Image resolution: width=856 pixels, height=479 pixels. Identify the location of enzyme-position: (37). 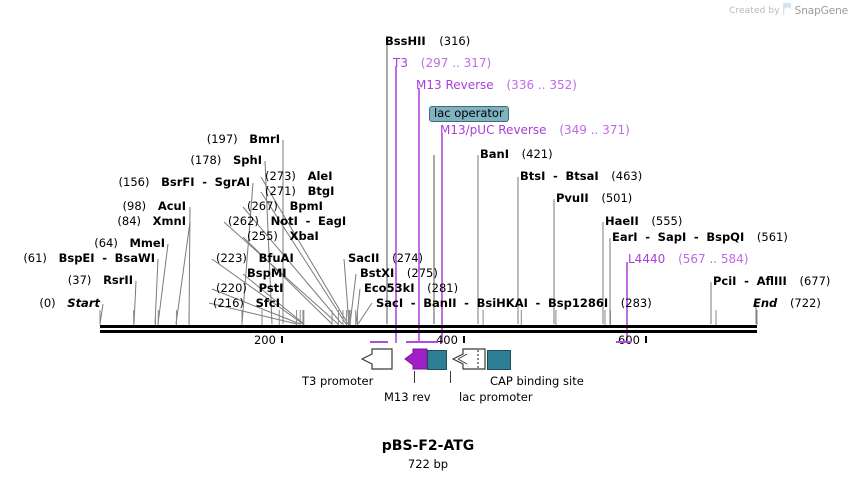
(79, 280).